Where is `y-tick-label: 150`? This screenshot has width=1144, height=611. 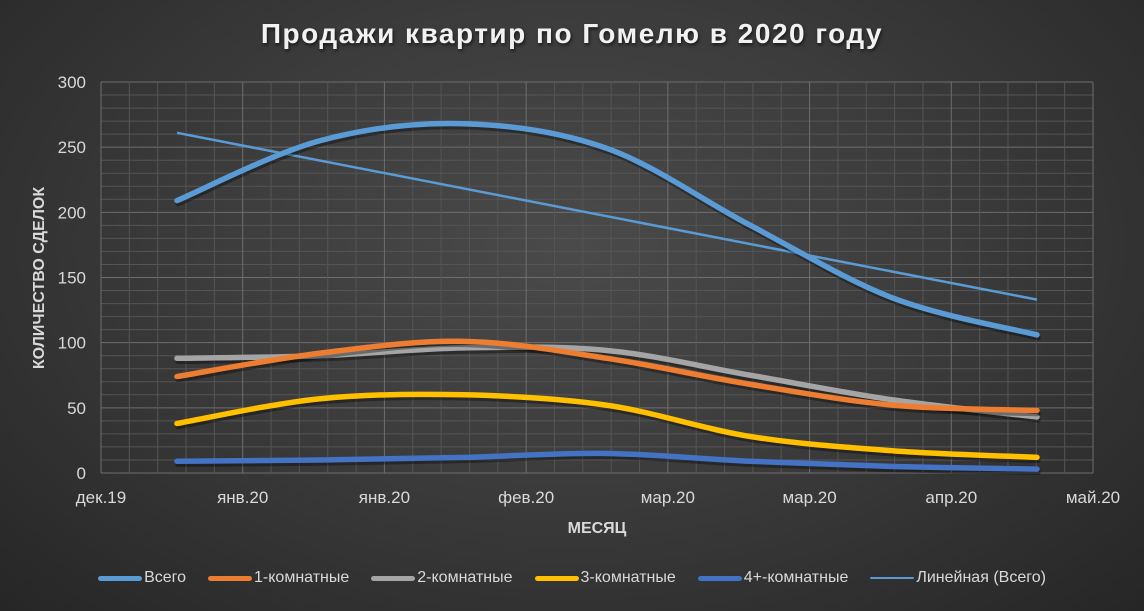 y-tick-label: 150 is located at coordinates (72, 278).